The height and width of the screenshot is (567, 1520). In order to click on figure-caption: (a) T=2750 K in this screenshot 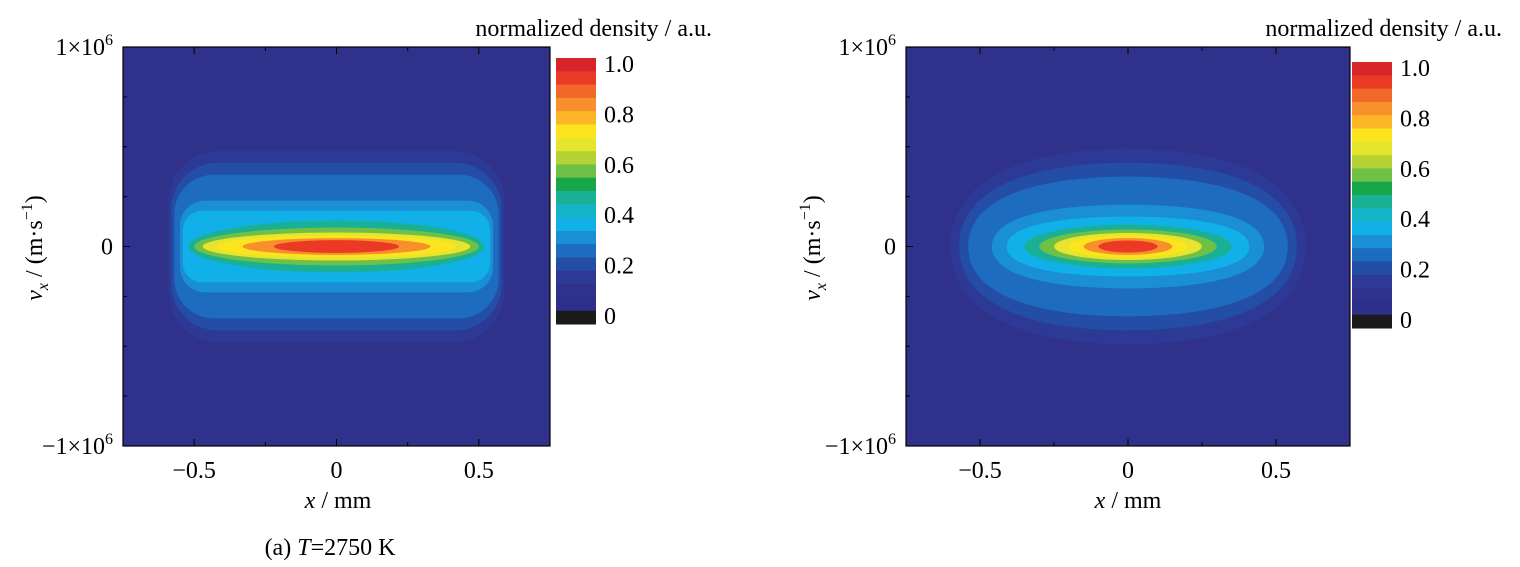, I will do `click(331, 548)`.